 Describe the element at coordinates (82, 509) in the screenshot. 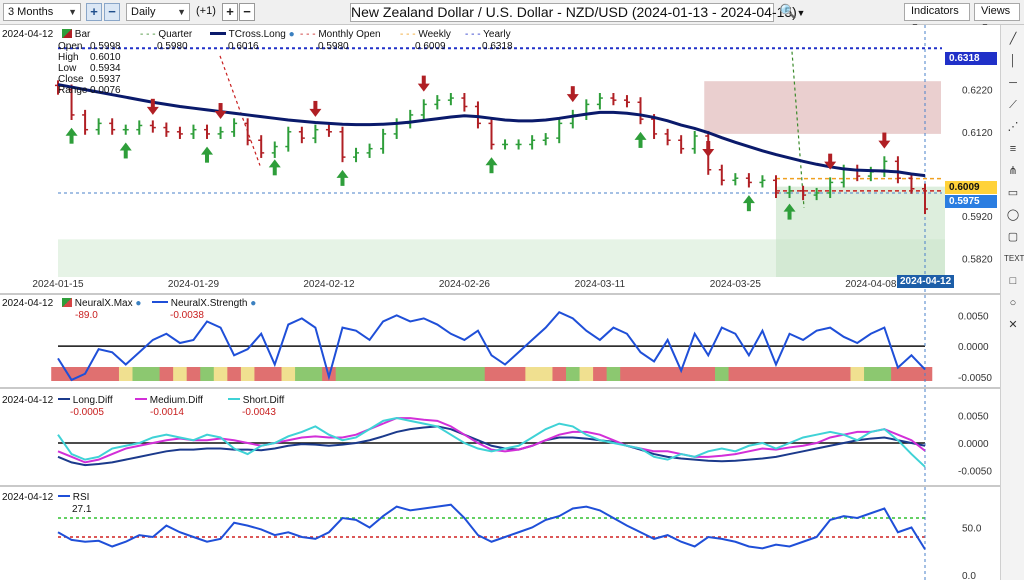

I see `rsi-value: 27.1` at that location.